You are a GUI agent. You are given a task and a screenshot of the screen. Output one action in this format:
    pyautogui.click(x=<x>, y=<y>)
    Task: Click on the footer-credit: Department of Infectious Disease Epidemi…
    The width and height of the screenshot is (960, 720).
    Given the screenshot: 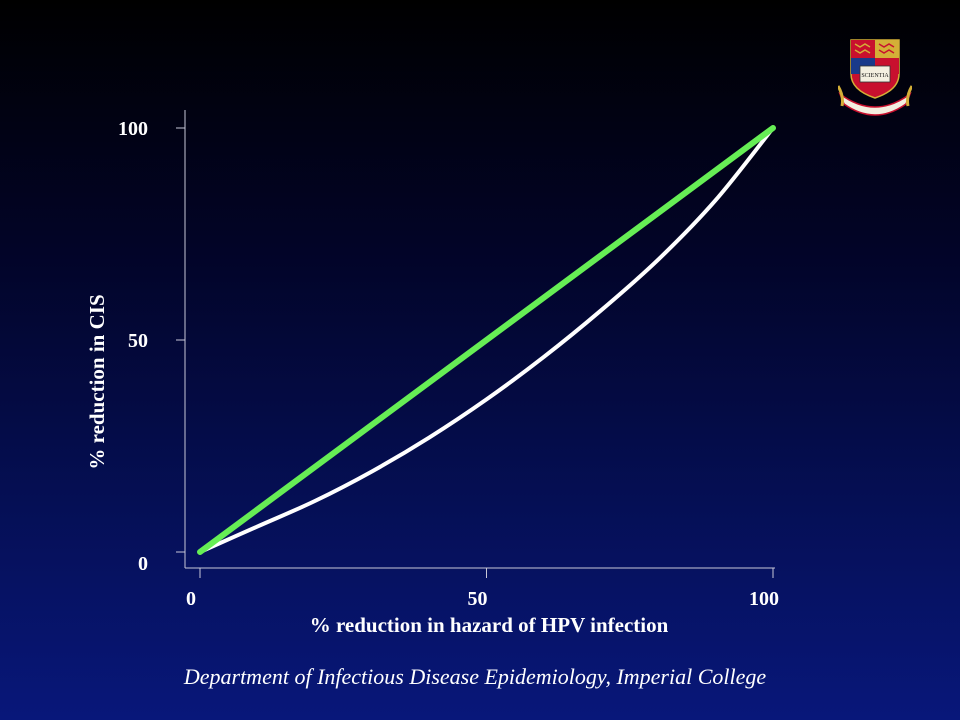 What is the action you would take?
    pyautogui.click(x=475, y=676)
    